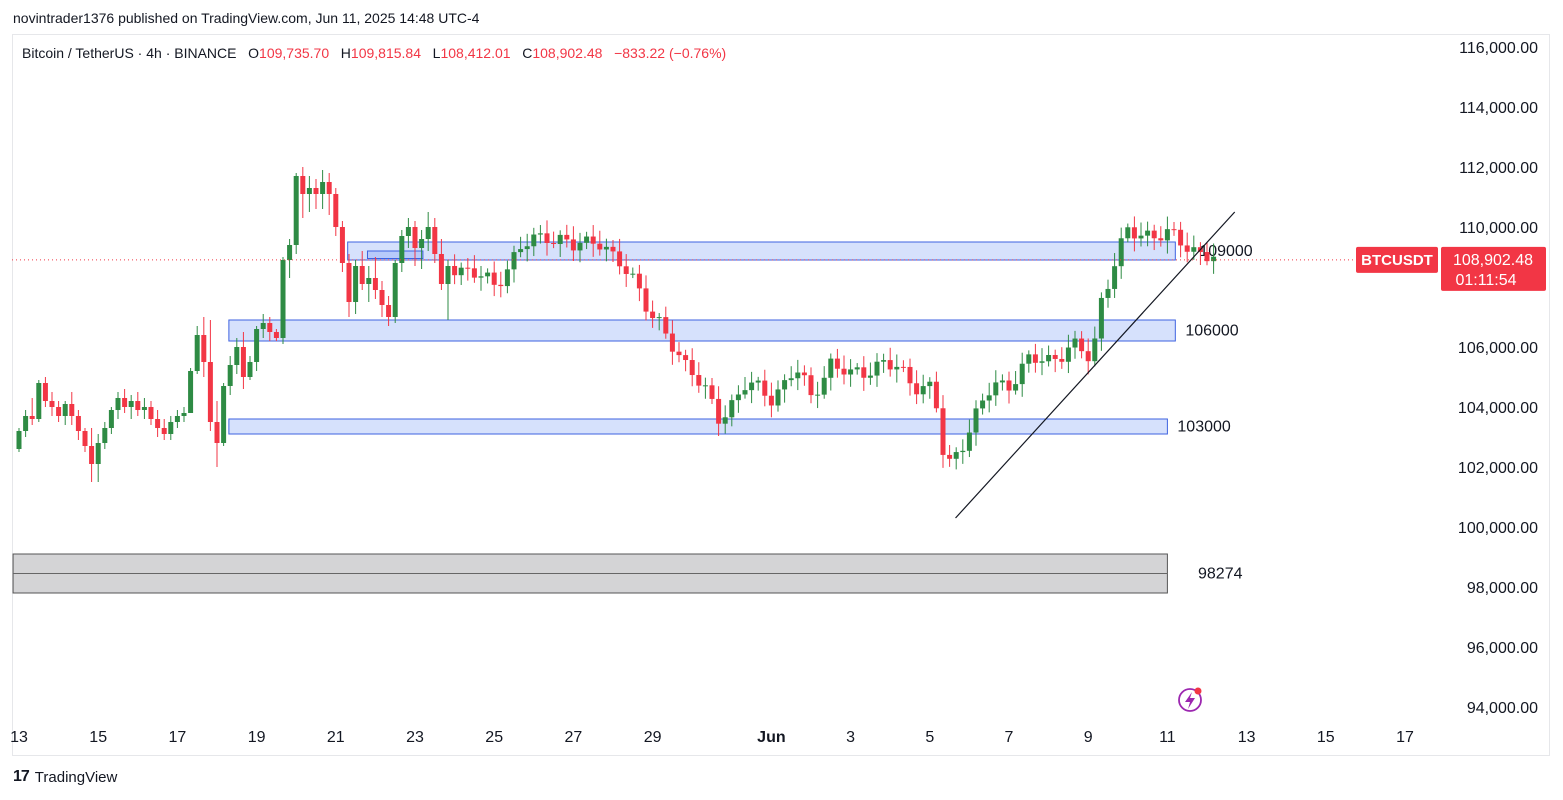 The height and width of the screenshot is (800, 1563). I want to click on ticker-tag, so click(1397, 259).